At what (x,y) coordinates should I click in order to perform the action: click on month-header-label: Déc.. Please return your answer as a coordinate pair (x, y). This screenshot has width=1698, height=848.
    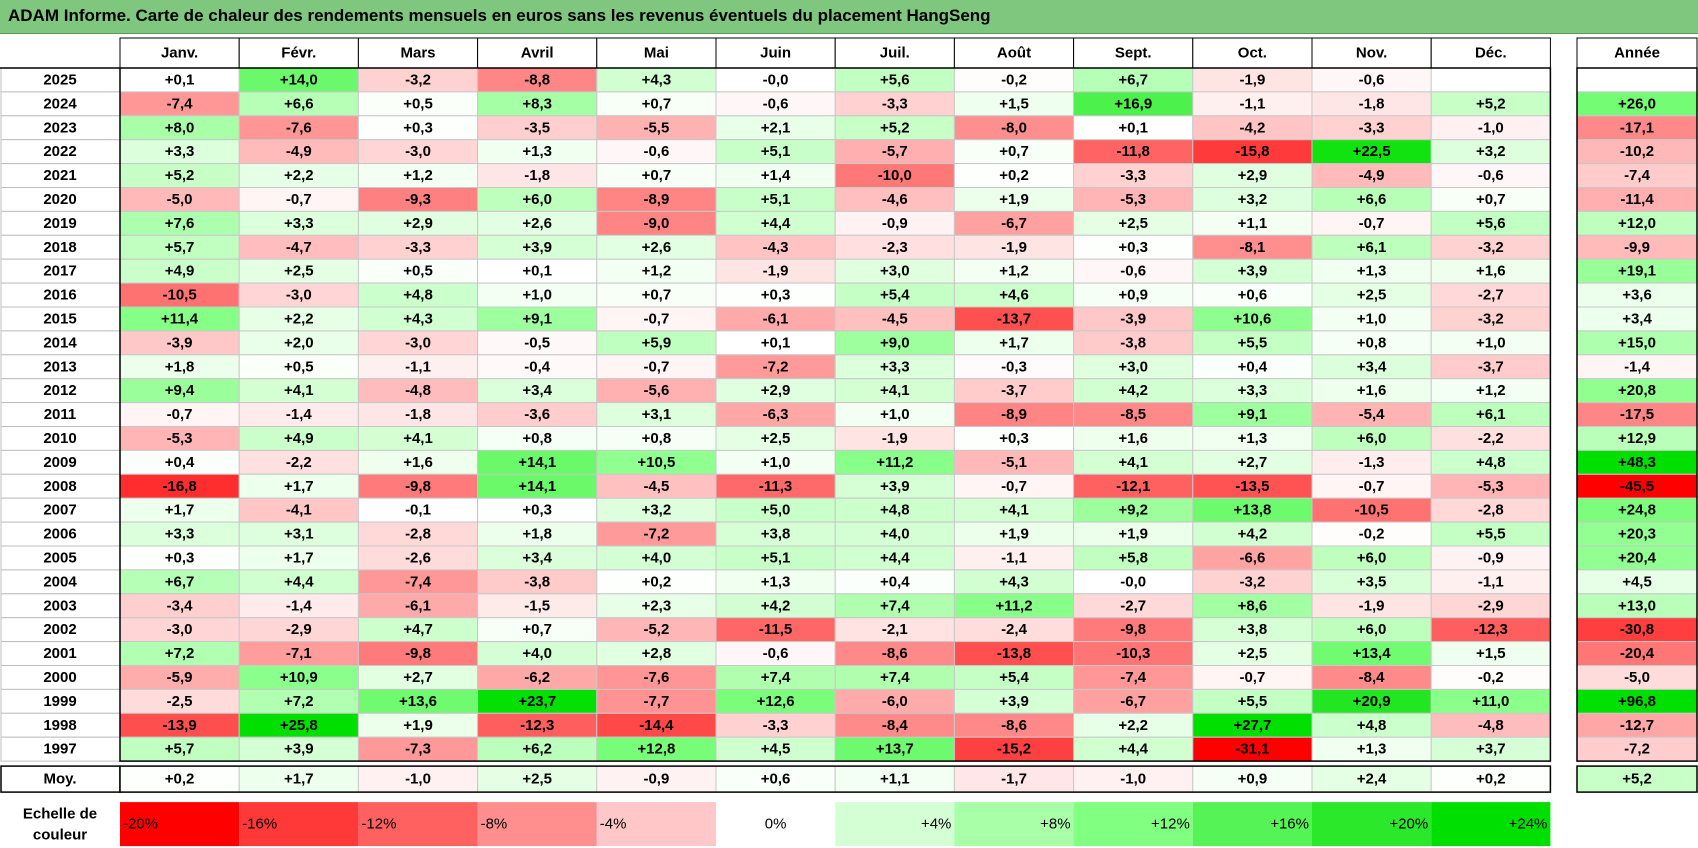
    Looking at the image, I should click on (1491, 53).